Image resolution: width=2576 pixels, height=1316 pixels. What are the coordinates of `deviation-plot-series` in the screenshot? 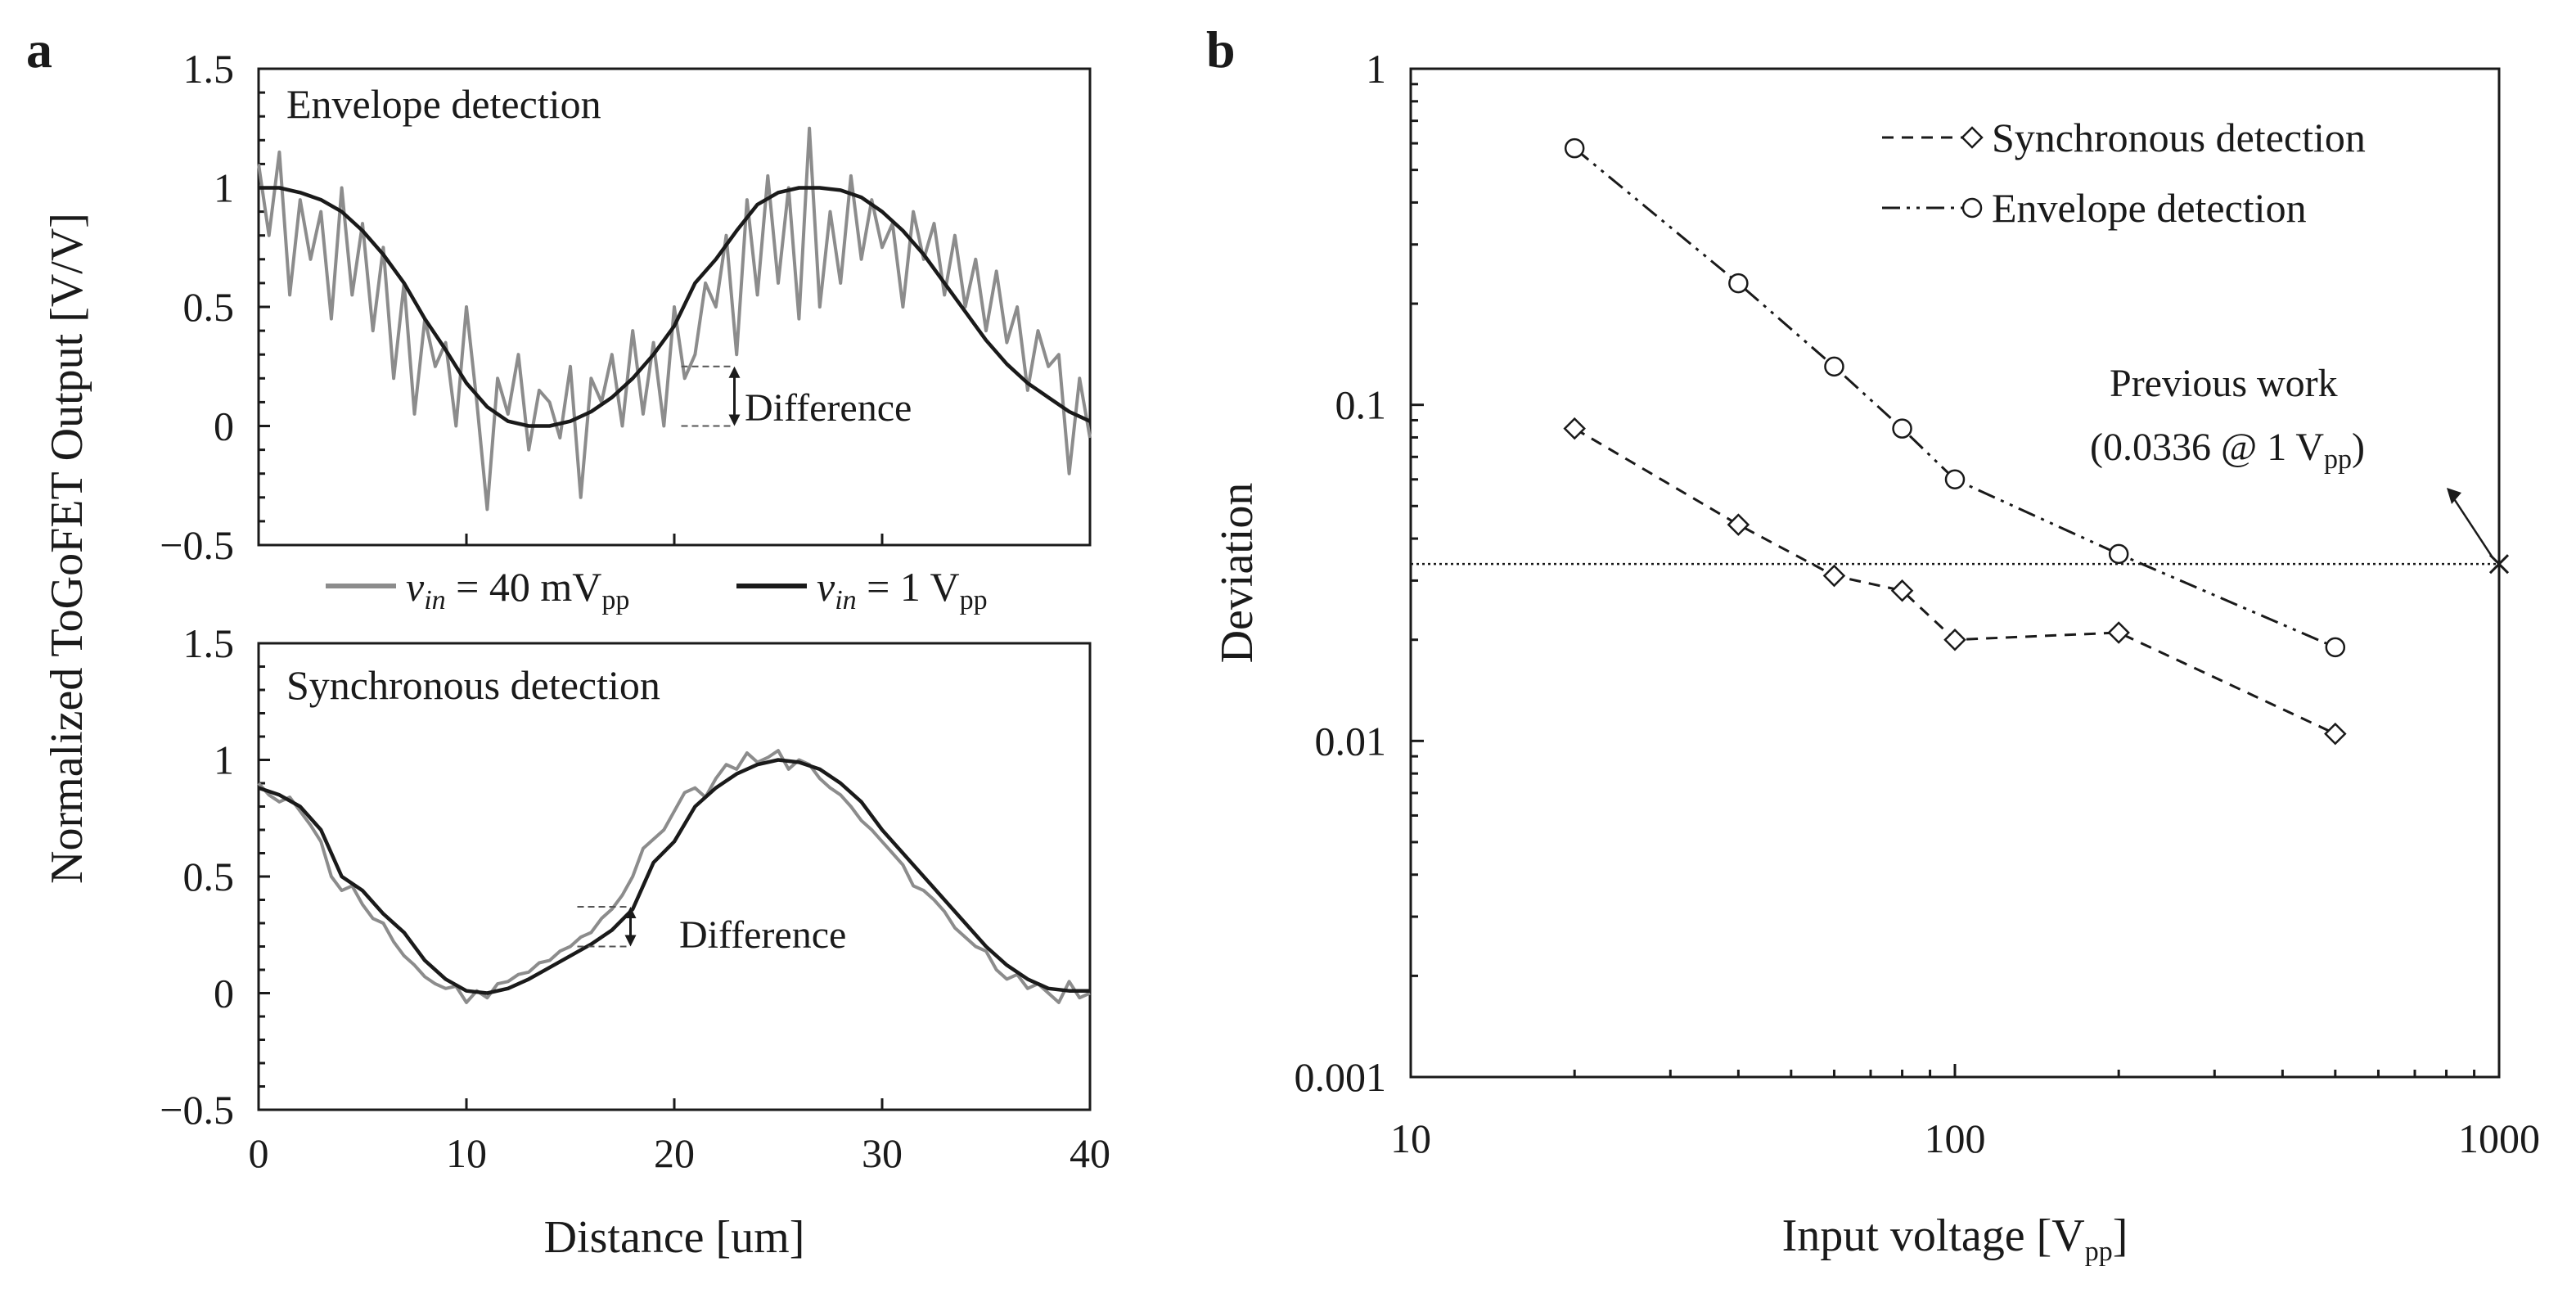 It's located at (1955, 441).